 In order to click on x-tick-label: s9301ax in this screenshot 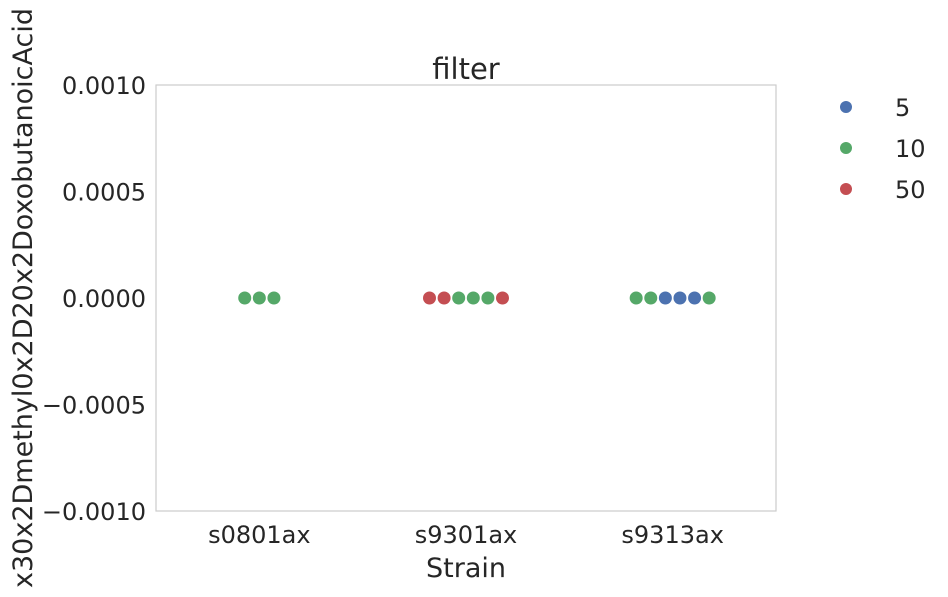, I will do `click(466, 535)`.